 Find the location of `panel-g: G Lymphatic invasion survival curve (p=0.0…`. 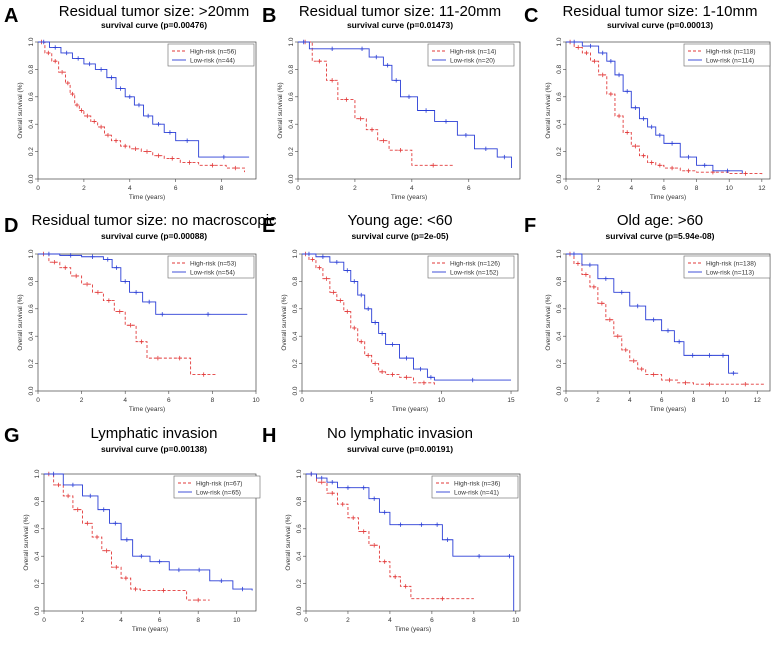

panel-g: G Lymphatic invasion survival curve (p=0.0… is located at coordinates (132, 529).